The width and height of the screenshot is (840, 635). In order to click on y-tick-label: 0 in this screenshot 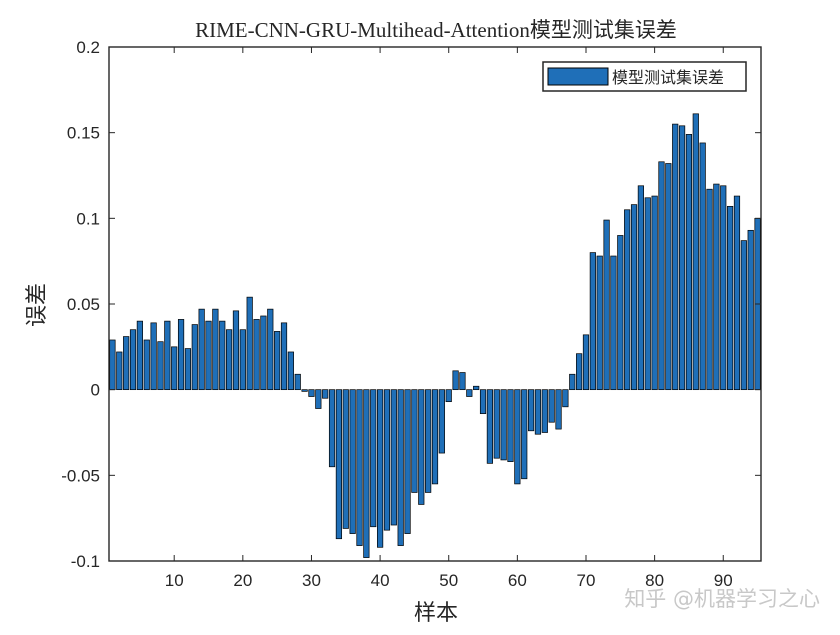, I will do `click(95, 390)`.